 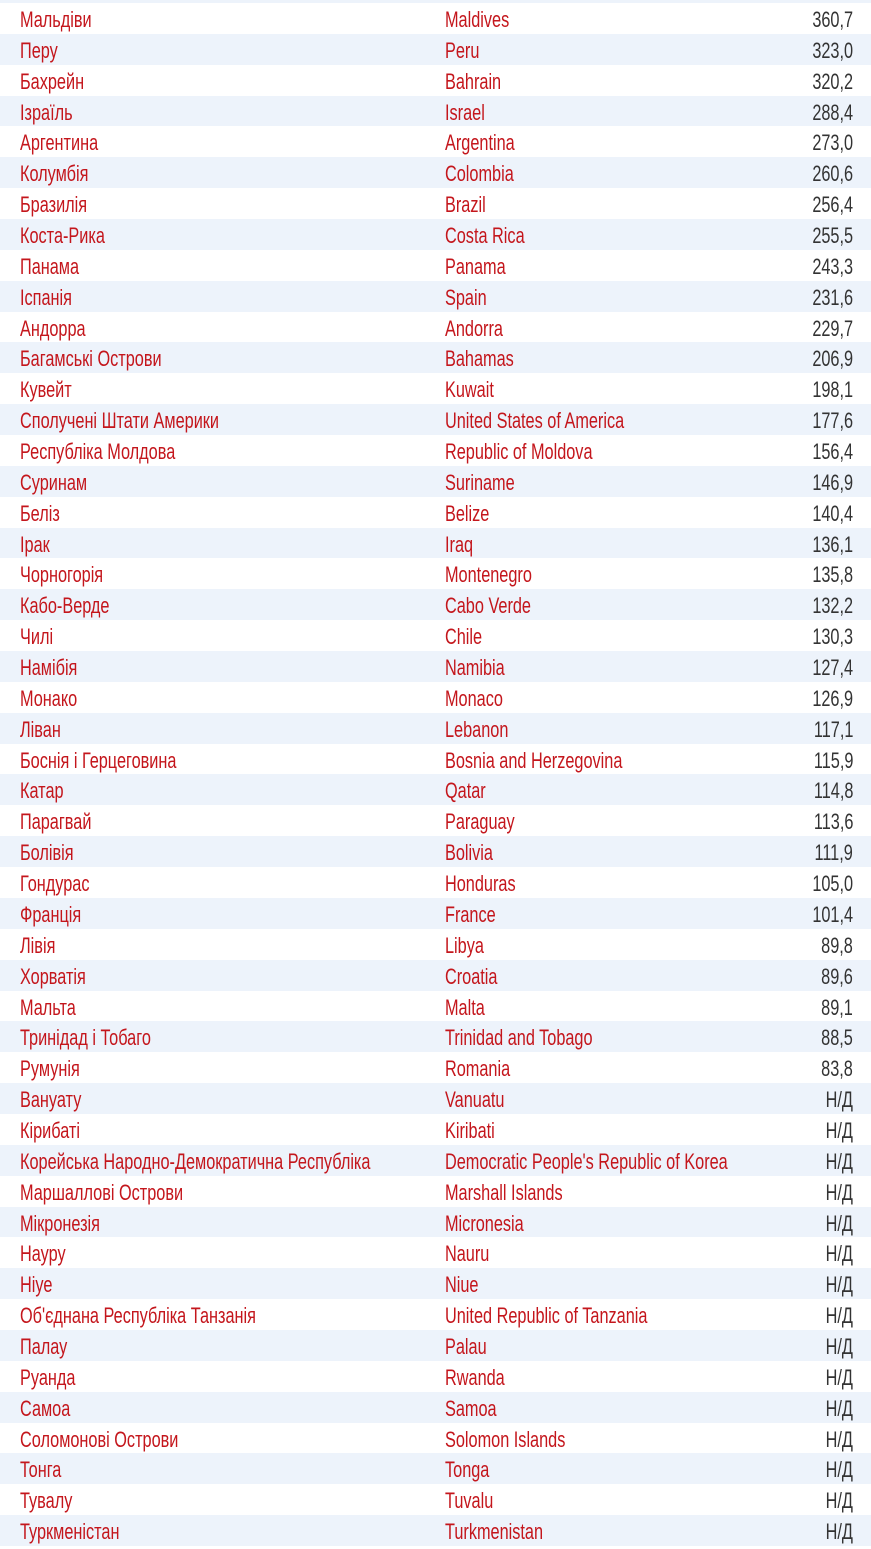 I want to click on table-row: Руанда Rwanda Н/Д, so click(x=435, y=1376).